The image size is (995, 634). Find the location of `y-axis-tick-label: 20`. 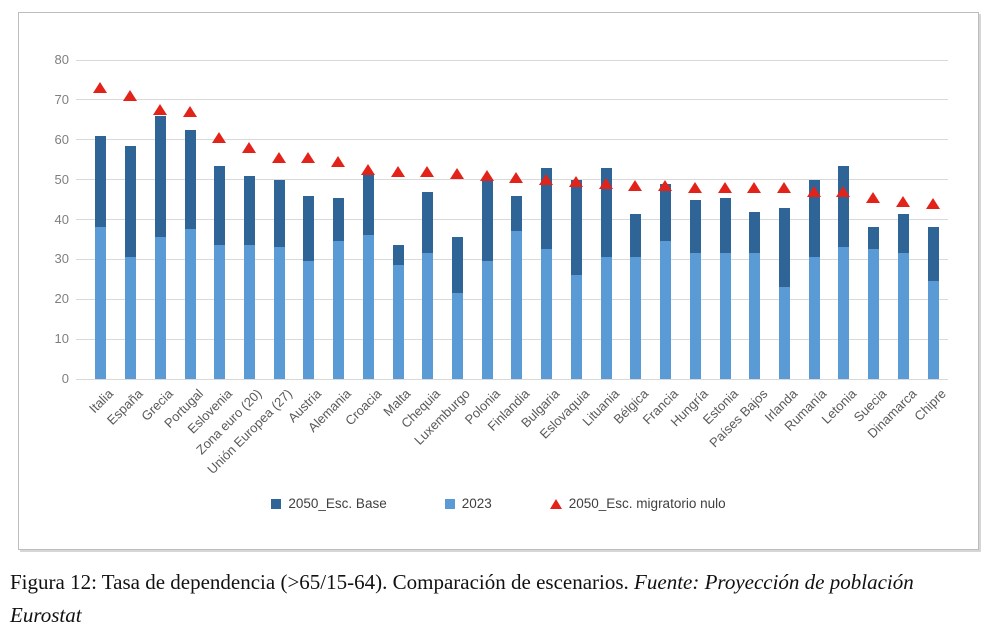

y-axis-tick-label: 20 is located at coordinates (61, 299).